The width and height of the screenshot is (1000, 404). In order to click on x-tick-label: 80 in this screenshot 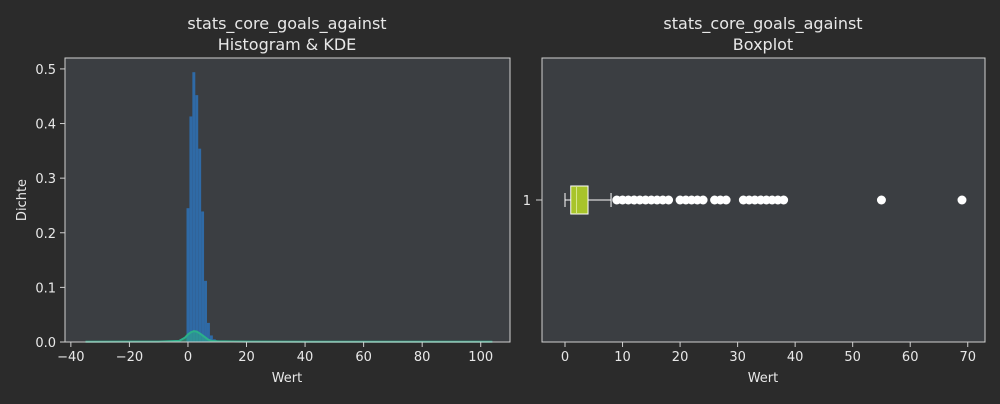, I will do `click(422, 357)`.